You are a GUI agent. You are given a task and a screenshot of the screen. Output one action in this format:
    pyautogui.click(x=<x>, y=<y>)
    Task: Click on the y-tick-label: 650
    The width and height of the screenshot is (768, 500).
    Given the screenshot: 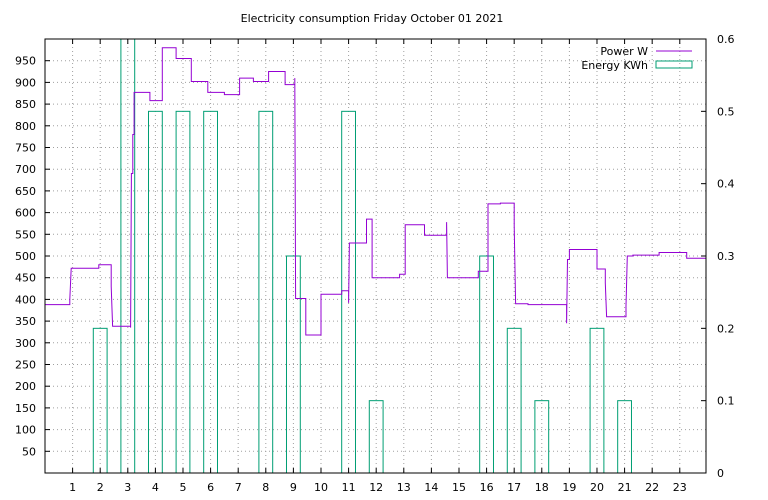 What is the action you would take?
    pyautogui.click(x=25, y=191)
    